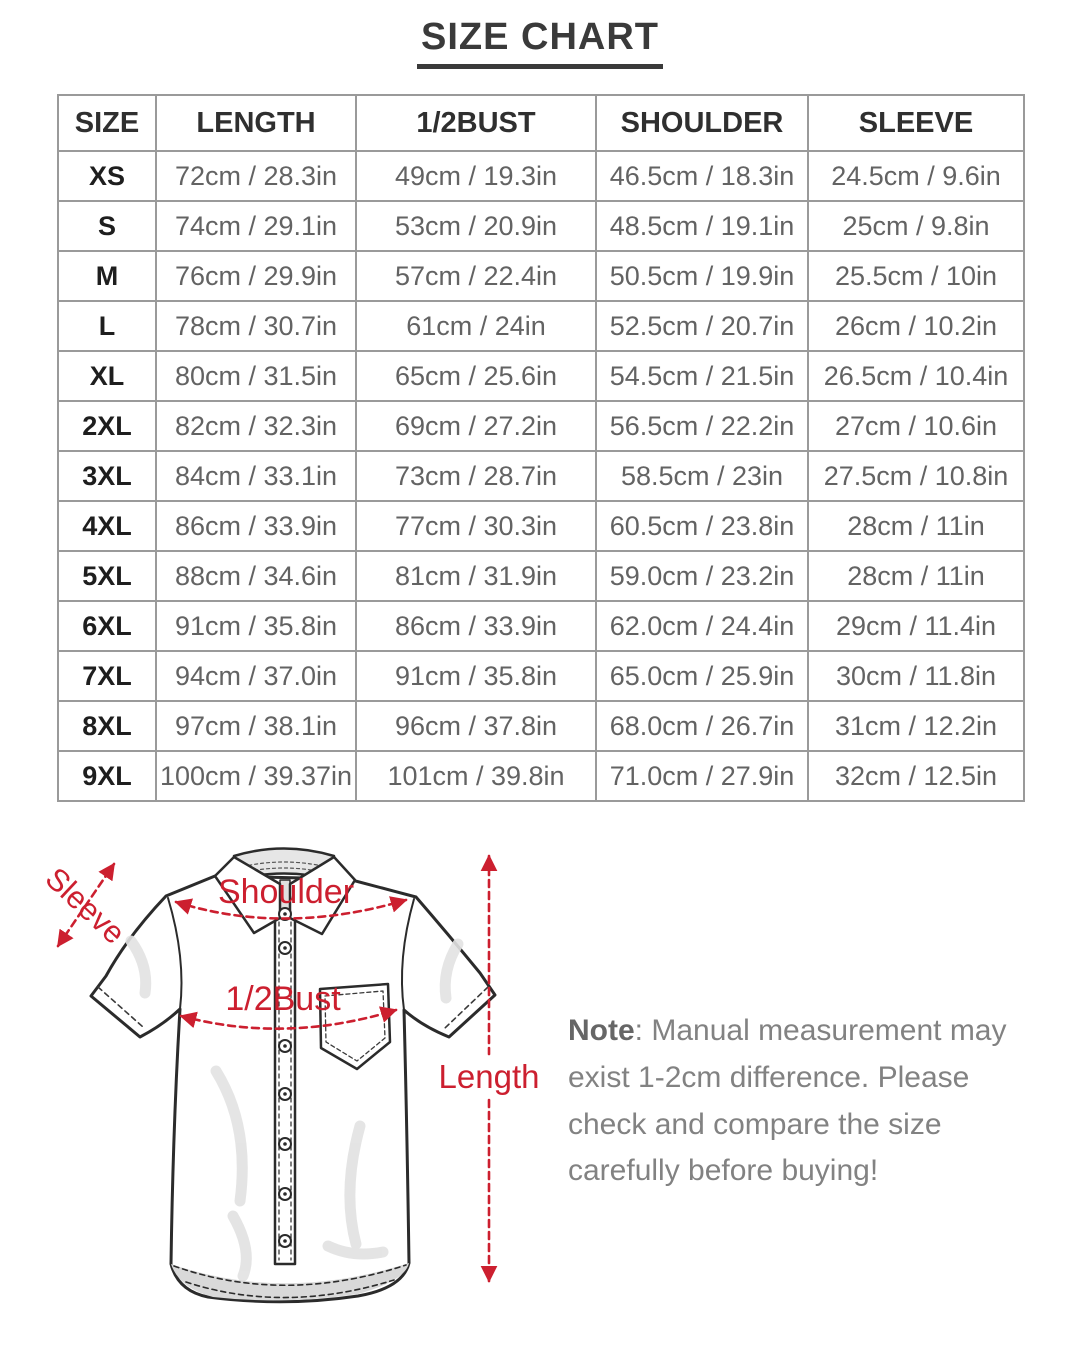 The width and height of the screenshot is (1080, 1369). What do you see at coordinates (286, 892) in the screenshot?
I see `shoulder-label: Shoulder` at bounding box center [286, 892].